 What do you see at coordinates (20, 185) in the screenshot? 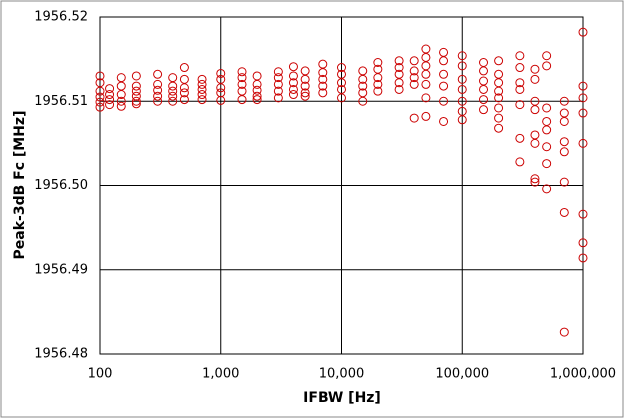
I see `y-axis-title: Peak-3dB Fc [MHz]` at bounding box center [20, 185].